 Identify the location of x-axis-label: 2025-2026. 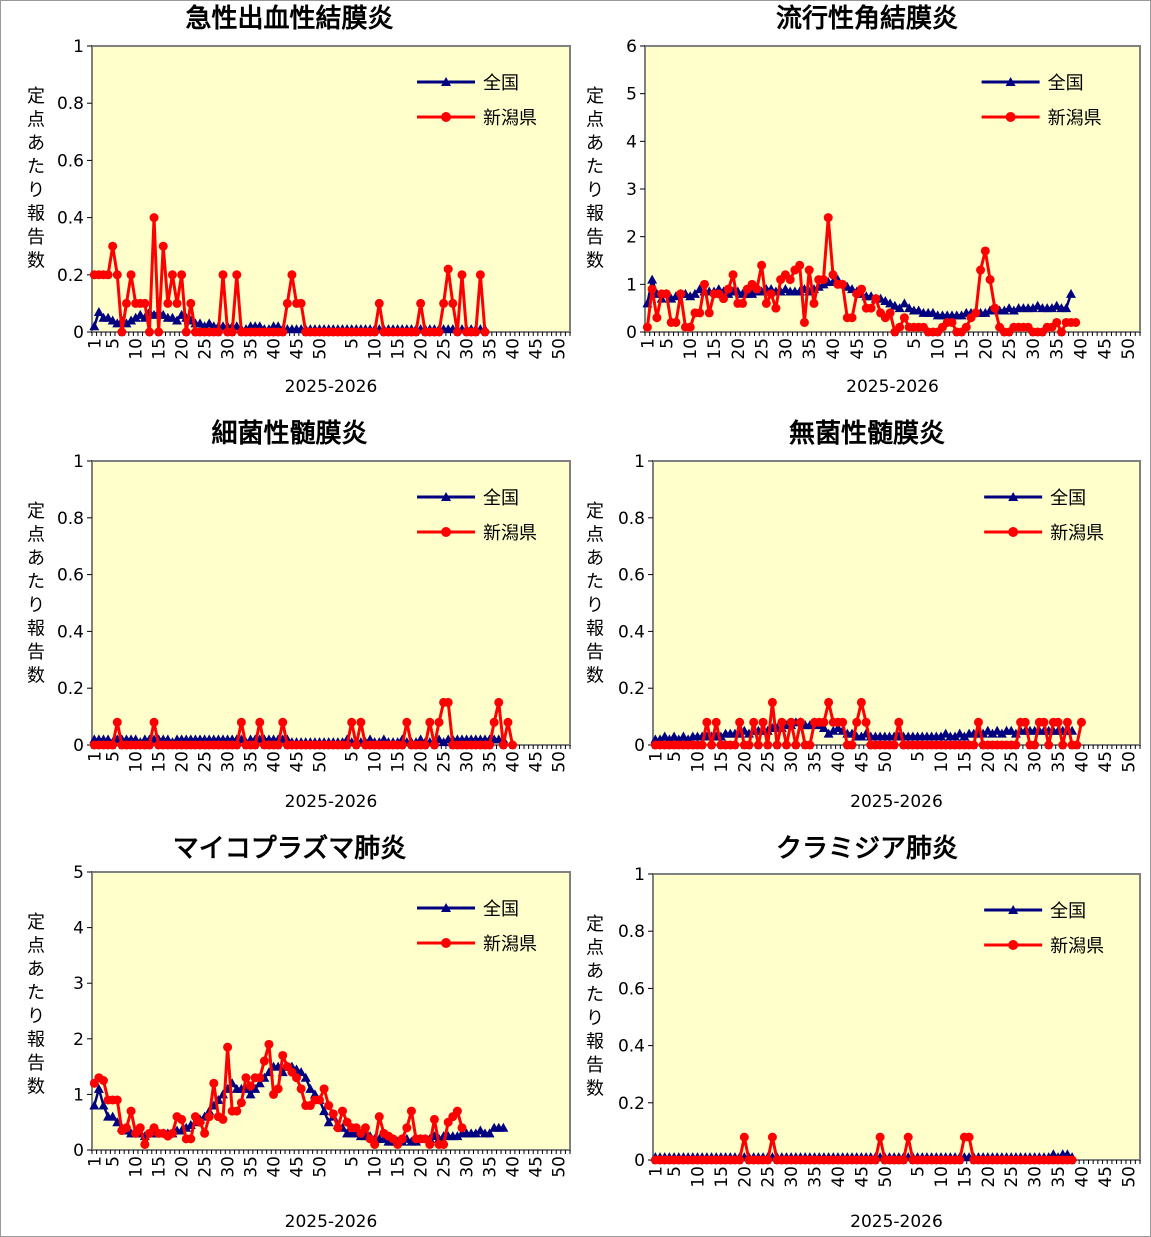
(331, 802).